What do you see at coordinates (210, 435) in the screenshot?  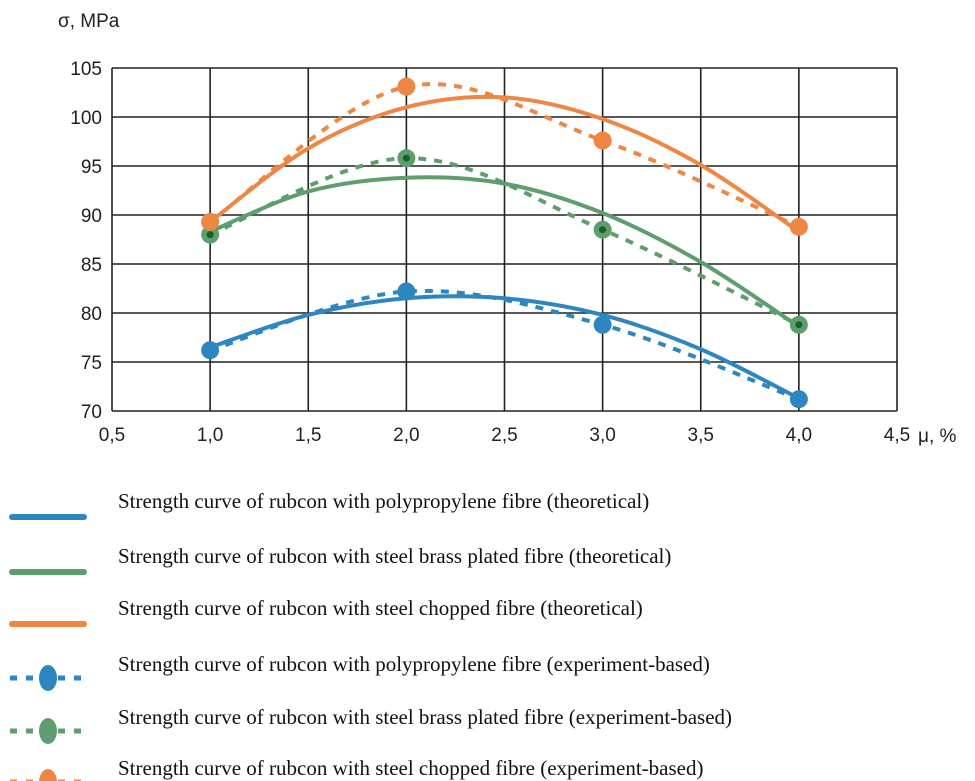 I see `x-tick-label: 1,0` at bounding box center [210, 435].